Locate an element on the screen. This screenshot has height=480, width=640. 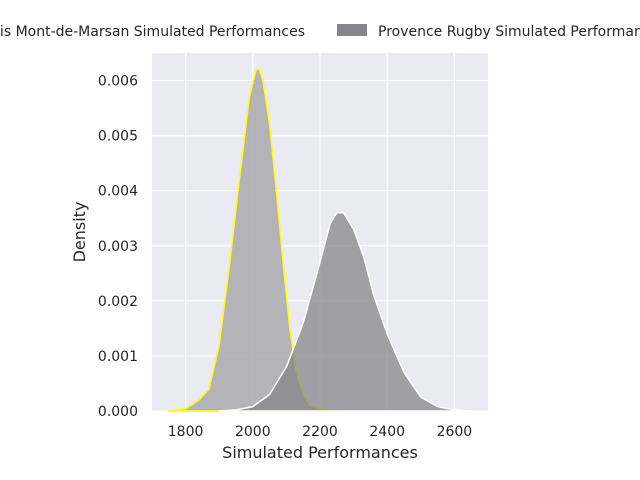
y-tick-label: 0.005 is located at coordinates (118, 137).